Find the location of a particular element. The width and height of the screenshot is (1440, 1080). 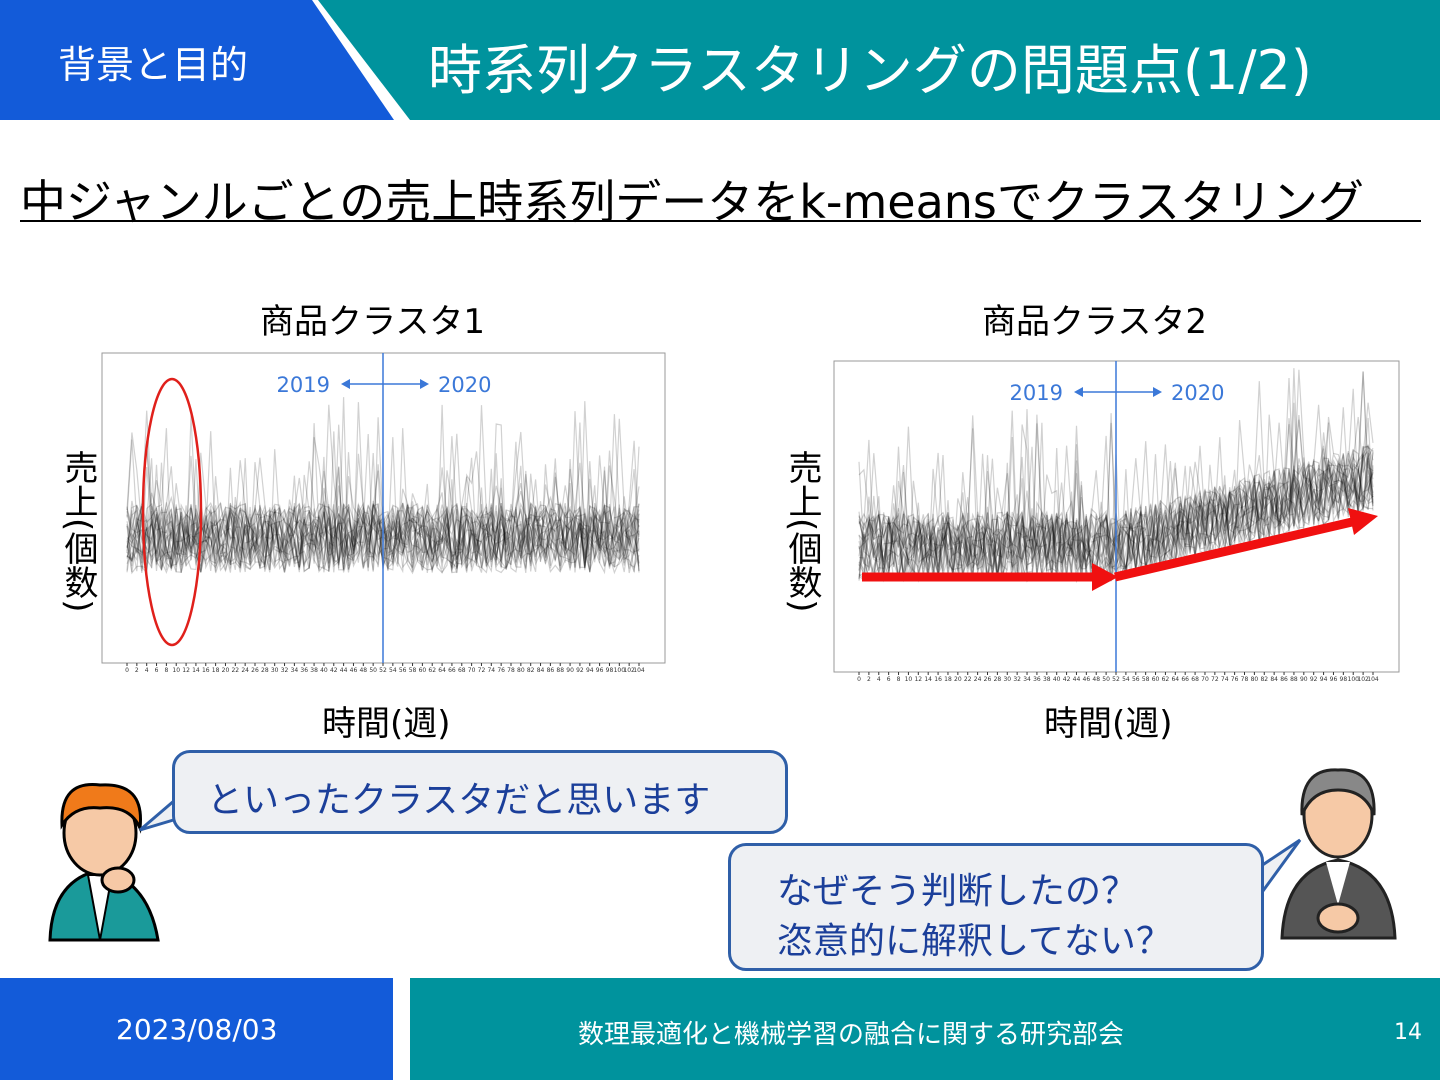

panel-title: 商品クラスタ1 is located at coordinates (372, 322).